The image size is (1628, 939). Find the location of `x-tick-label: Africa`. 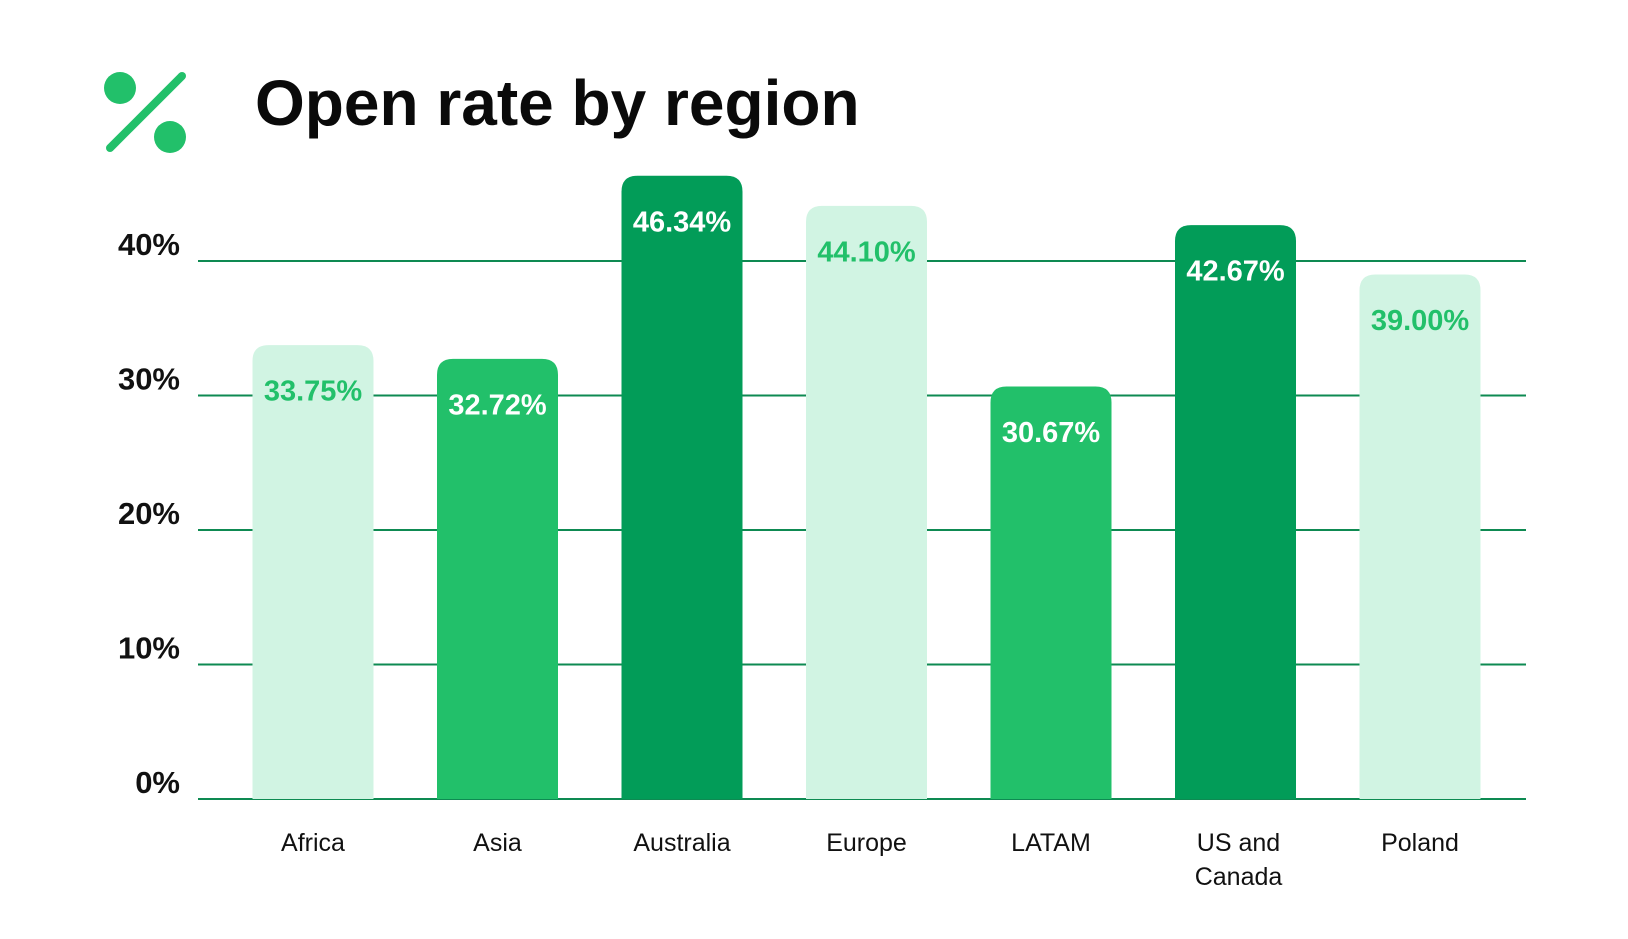

x-tick-label: Africa is located at coordinates (313, 843).